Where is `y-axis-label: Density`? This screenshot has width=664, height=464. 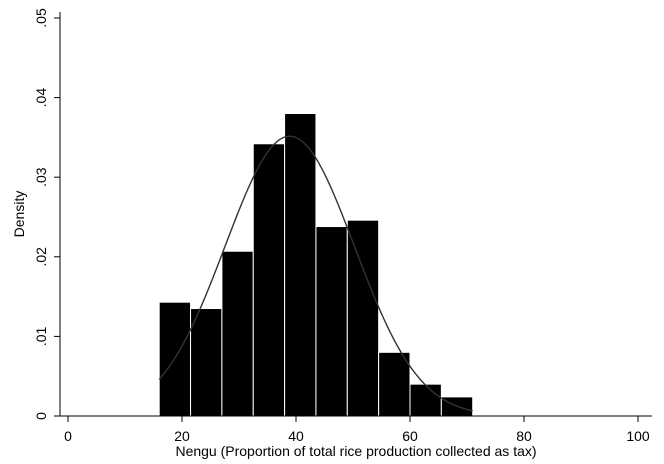
y-axis-label: Density is located at coordinates (19, 214).